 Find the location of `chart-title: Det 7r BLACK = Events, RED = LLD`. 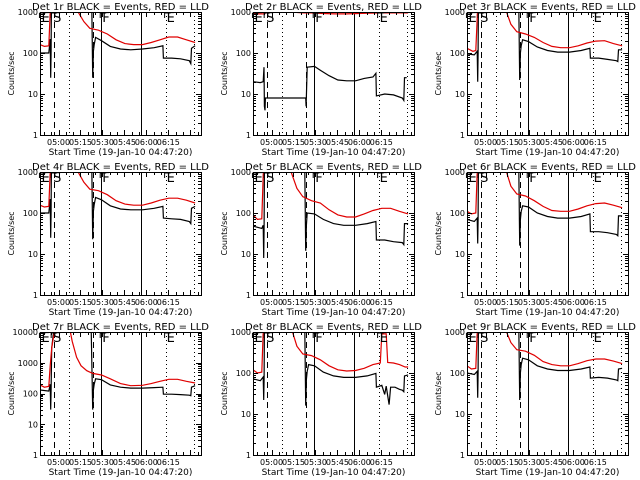

chart-title: Det 7r BLACK = Events, RED = LLD is located at coordinates (120, 327).